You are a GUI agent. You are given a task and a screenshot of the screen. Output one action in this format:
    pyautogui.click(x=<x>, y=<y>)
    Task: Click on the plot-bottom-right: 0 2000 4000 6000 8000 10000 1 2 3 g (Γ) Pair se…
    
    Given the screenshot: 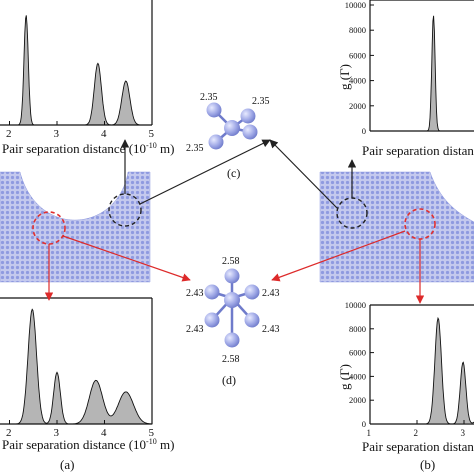 What is the action you would take?
    pyautogui.click(x=405, y=386)
    